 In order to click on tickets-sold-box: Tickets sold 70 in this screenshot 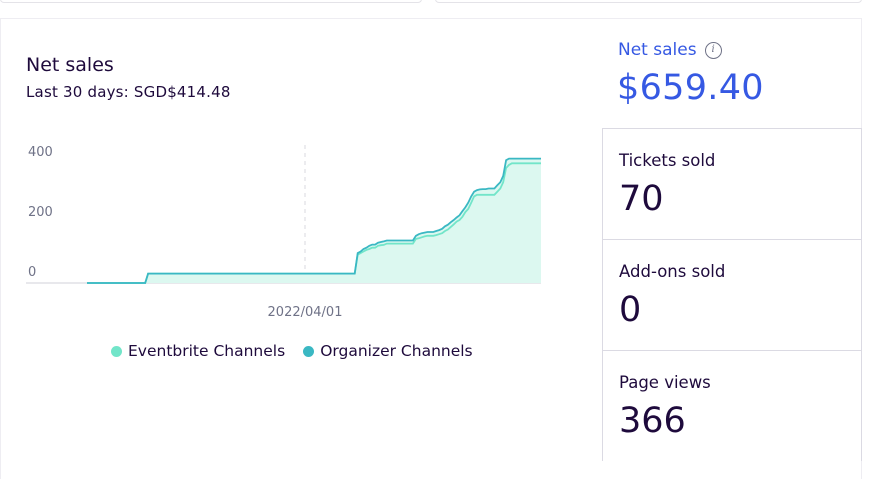, I will do `click(732, 184)`.